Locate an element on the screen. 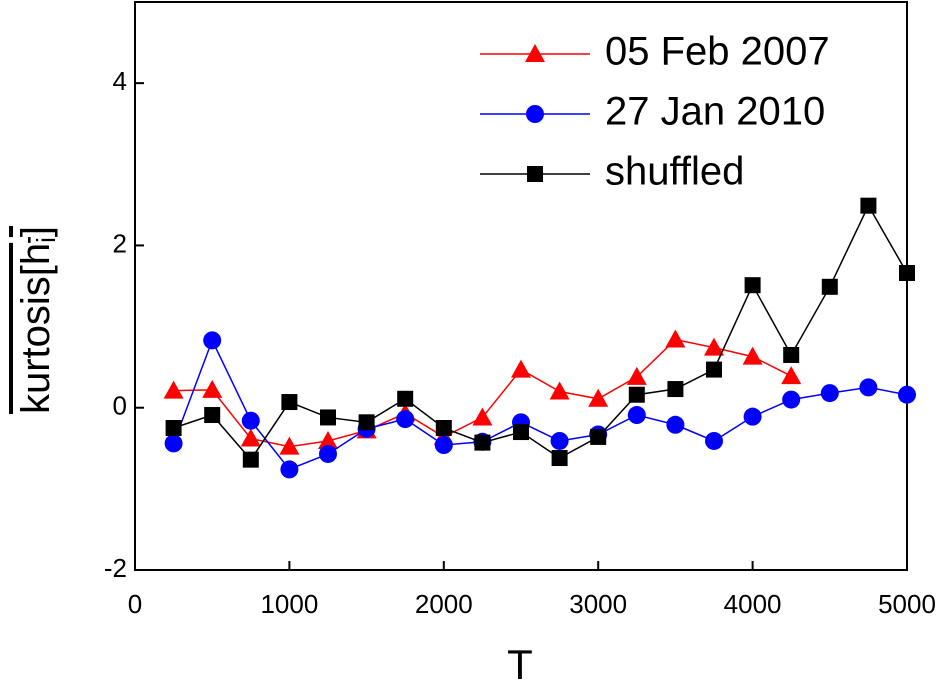  y-tick-label: 0 is located at coordinates (120, 406).